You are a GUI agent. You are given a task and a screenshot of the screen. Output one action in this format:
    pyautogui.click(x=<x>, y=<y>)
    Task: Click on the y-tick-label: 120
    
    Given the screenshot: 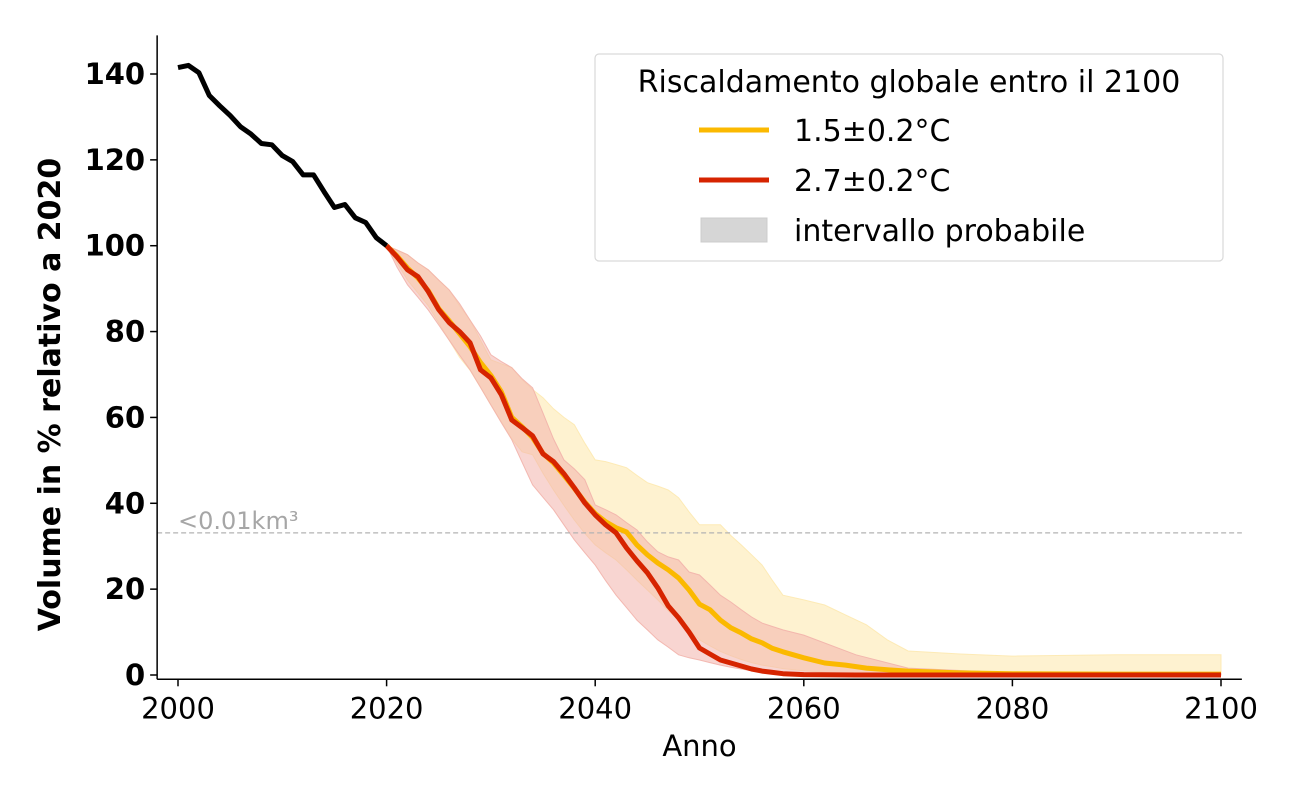 What is the action you would take?
    pyautogui.click(x=115, y=160)
    